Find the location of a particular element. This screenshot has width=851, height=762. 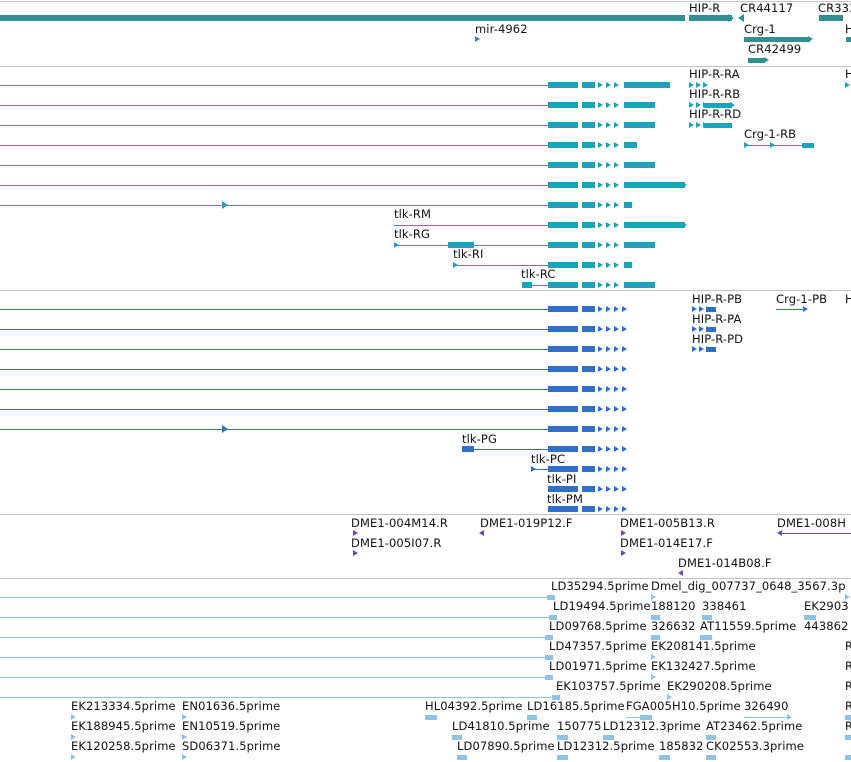

gene-cr42499-bar is located at coordinates (756, 60).